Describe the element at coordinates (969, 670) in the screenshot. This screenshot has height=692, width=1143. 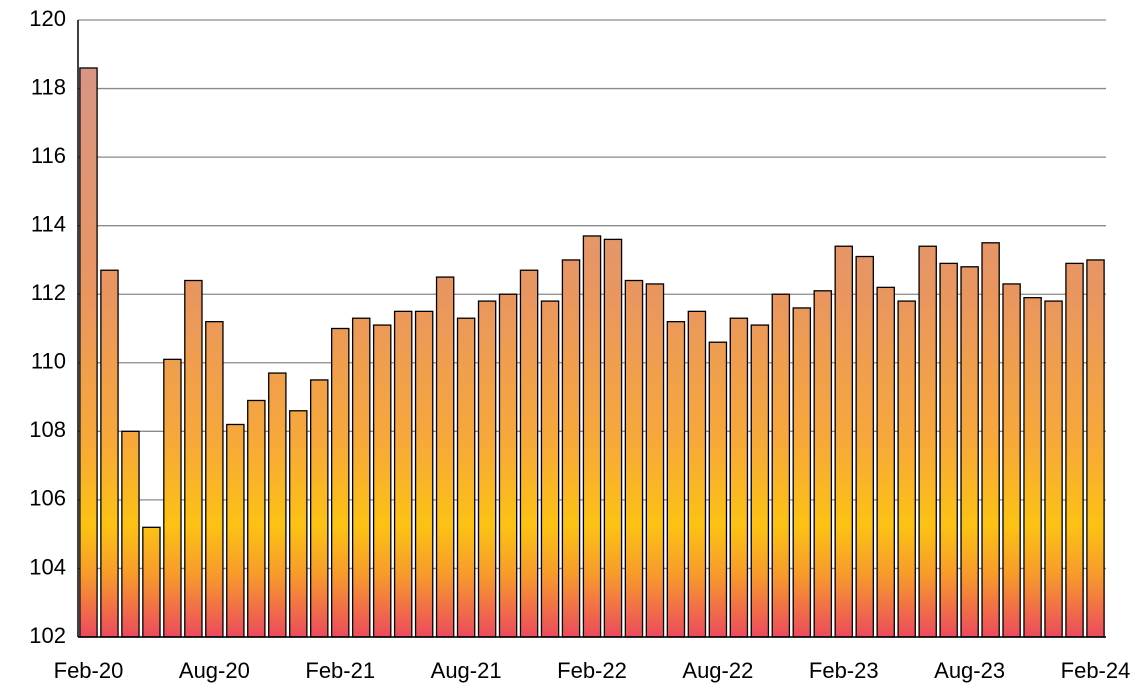
I see `x-tick-label: Aug-23` at that location.